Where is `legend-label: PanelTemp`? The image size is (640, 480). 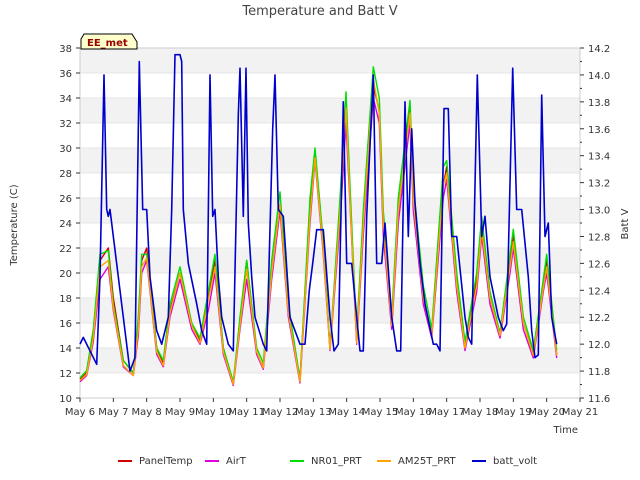 legend-label: PanelTemp is located at coordinates (166, 461).